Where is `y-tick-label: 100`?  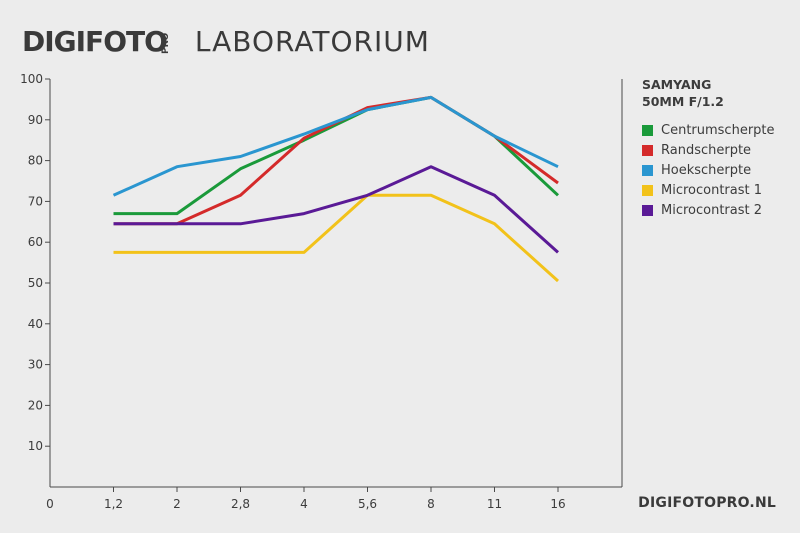
y-tick-label: 100 is located at coordinates (31, 79).